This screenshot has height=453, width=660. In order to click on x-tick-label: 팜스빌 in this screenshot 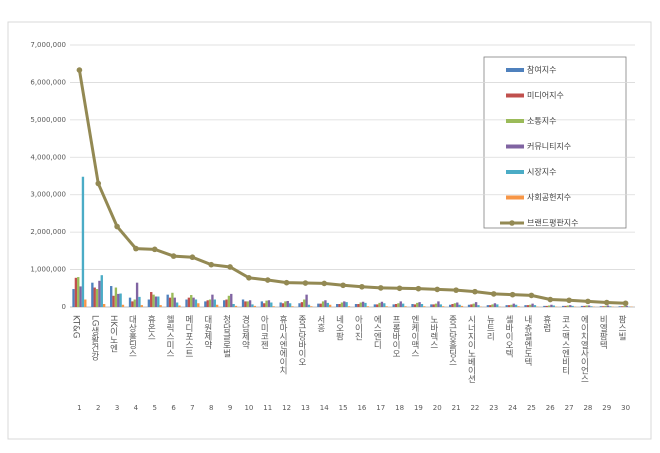, I will do `click(622, 327)`.